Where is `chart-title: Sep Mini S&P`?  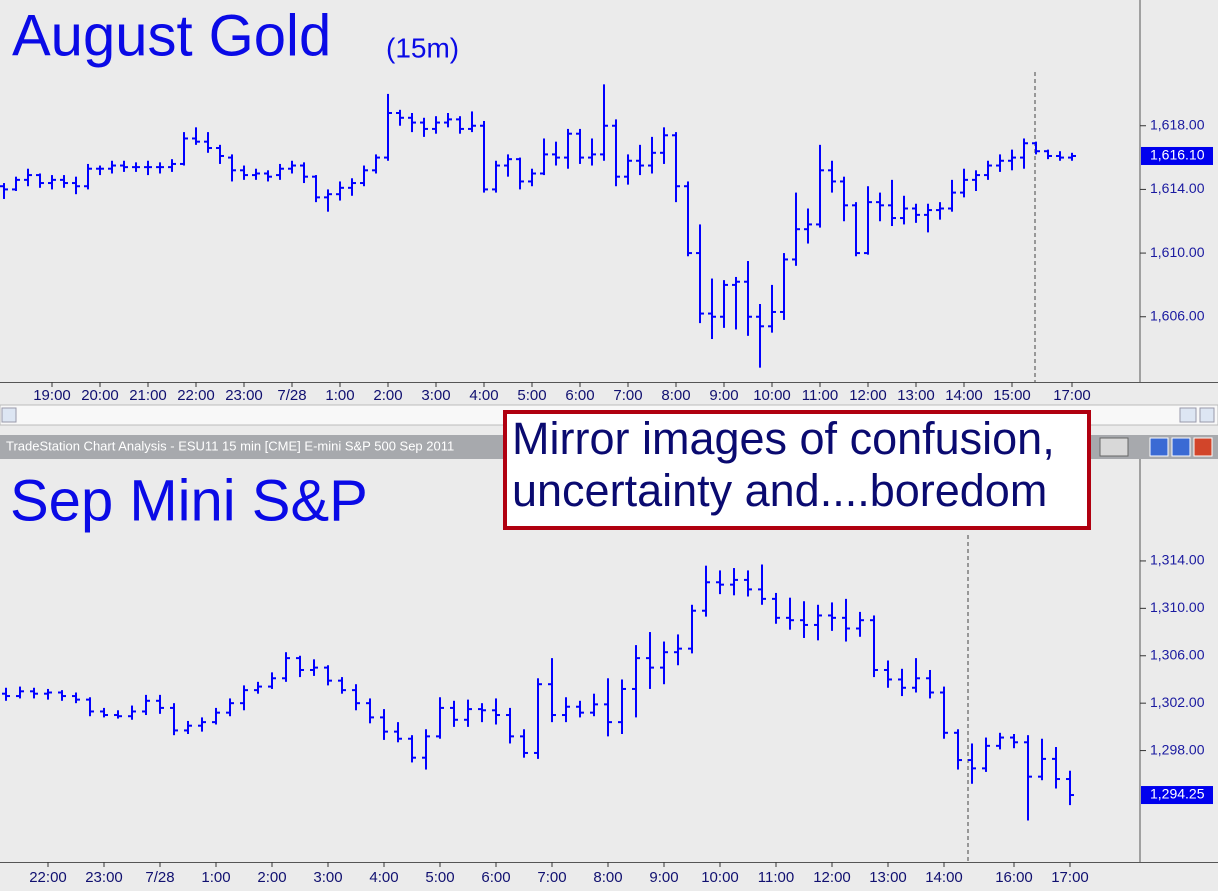
chart-title: Sep Mini S&P is located at coordinates (189, 500).